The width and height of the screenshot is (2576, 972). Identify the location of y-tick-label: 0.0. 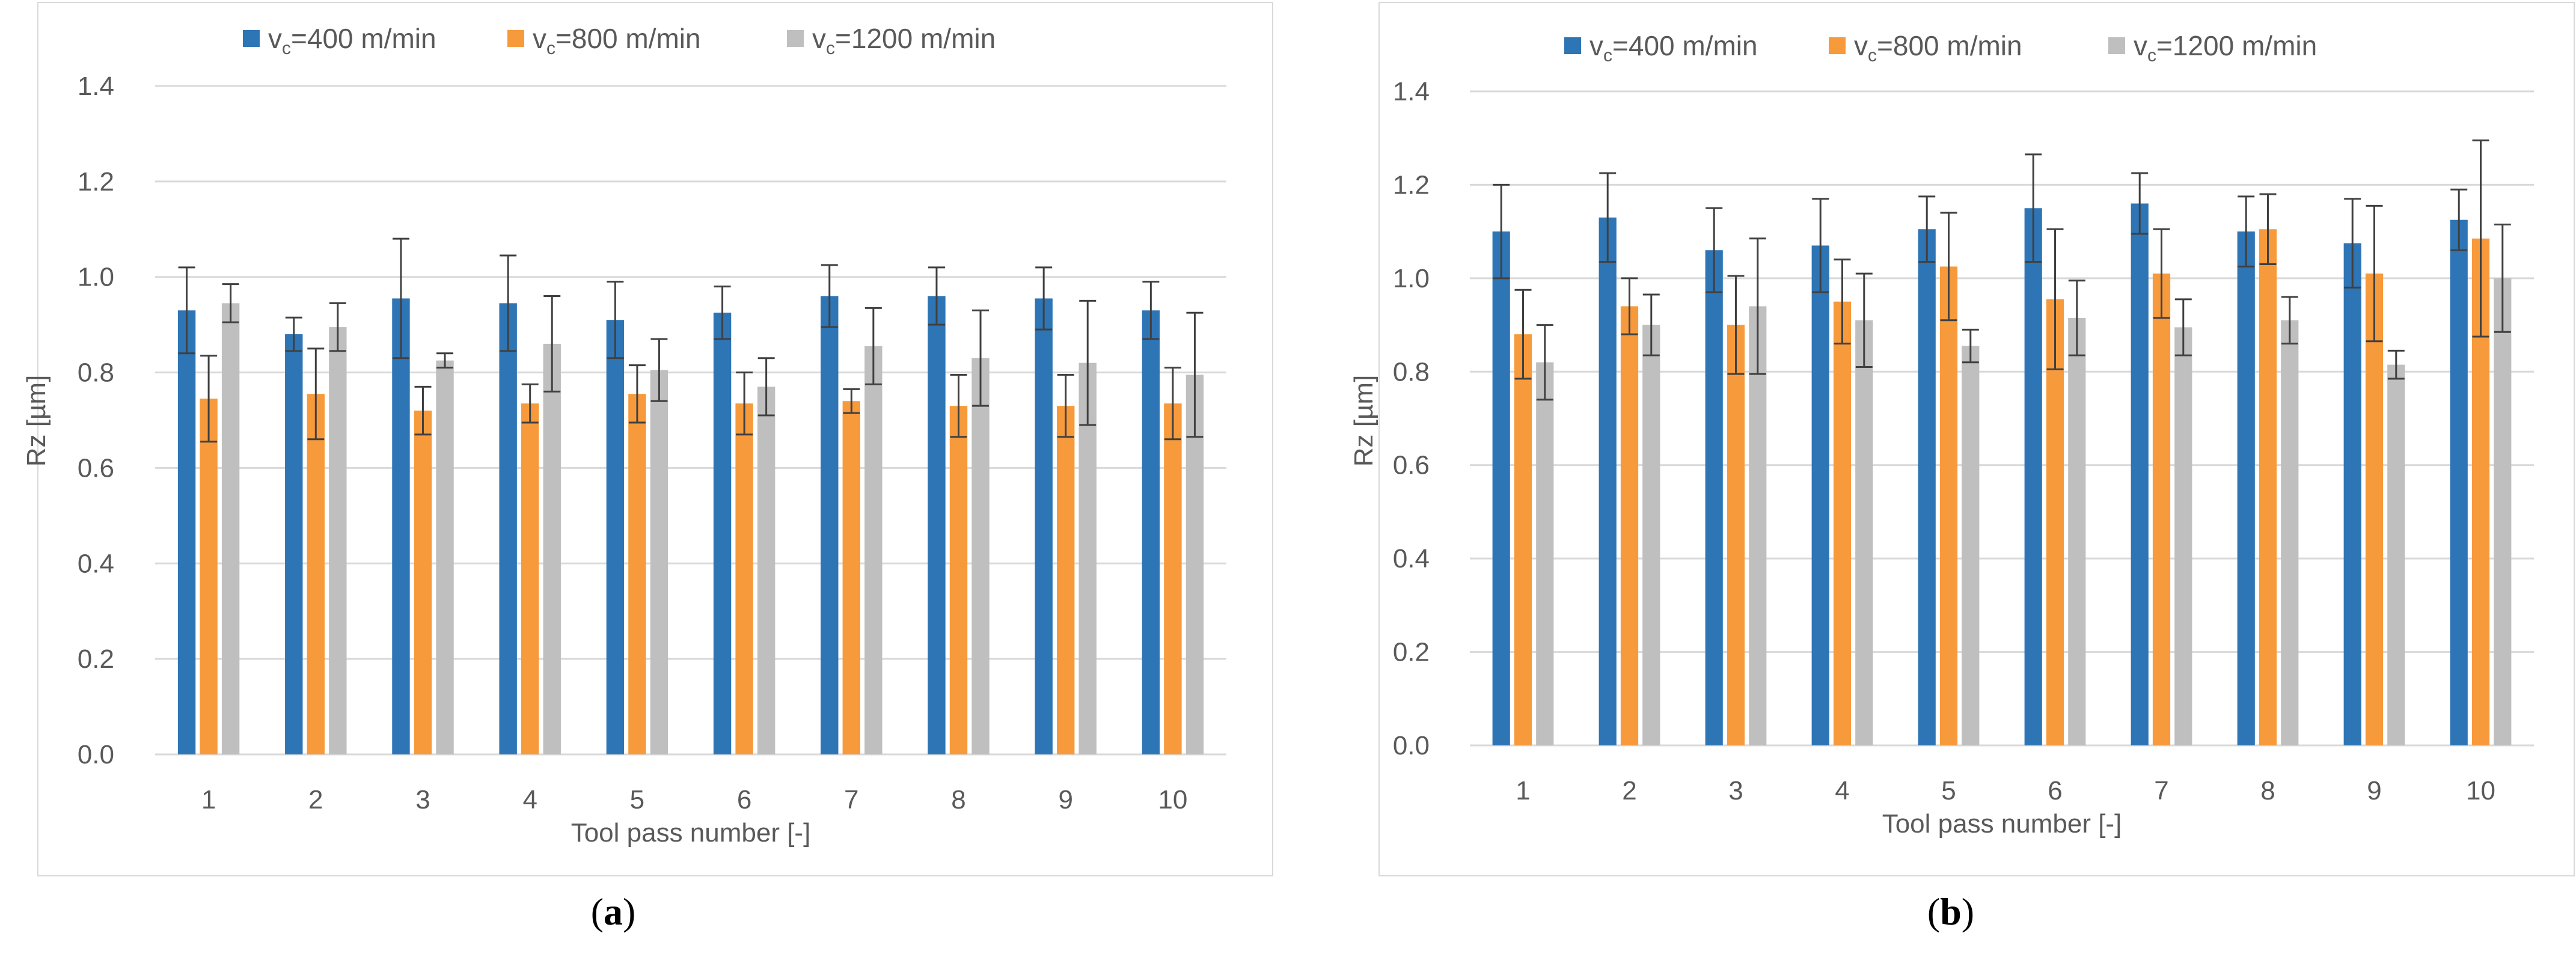
(96, 755).